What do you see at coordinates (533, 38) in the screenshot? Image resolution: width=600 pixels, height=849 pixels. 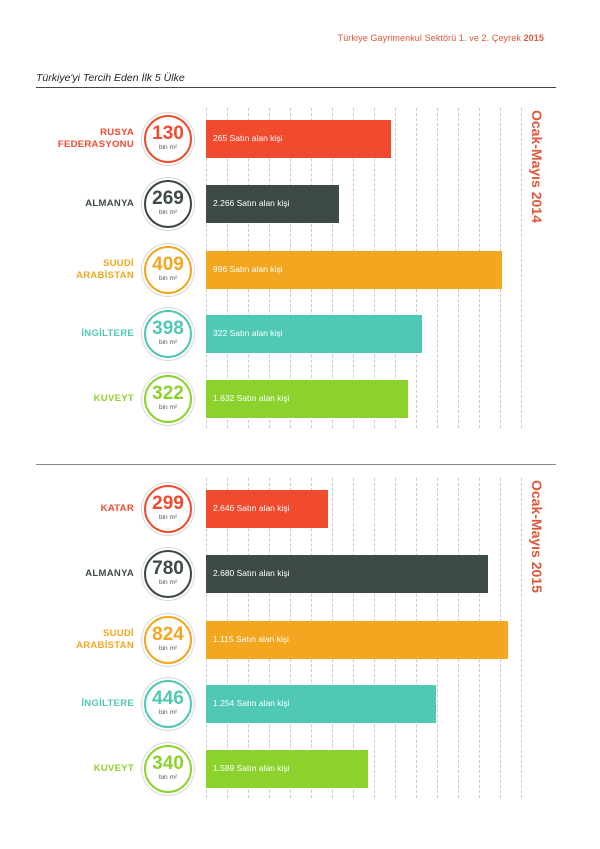 I see `header-year: 2015` at bounding box center [533, 38].